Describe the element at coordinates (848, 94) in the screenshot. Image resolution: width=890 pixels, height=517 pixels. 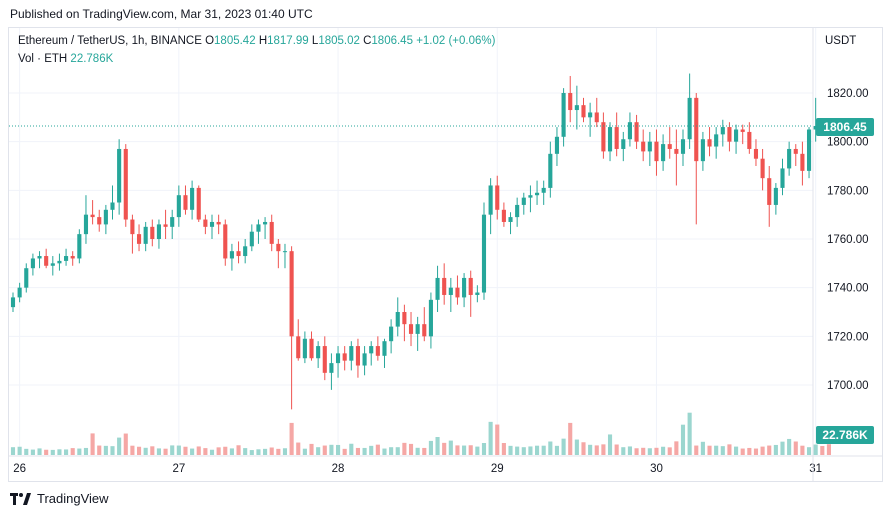
I see `price-tick-label: 1820.00` at that location.